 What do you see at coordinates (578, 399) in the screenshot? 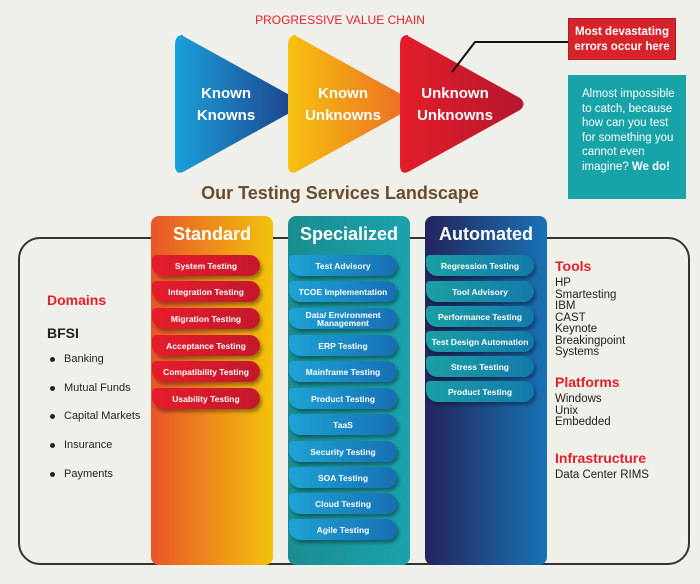
I see `platforms-item: Windows` at bounding box center [578, 399].